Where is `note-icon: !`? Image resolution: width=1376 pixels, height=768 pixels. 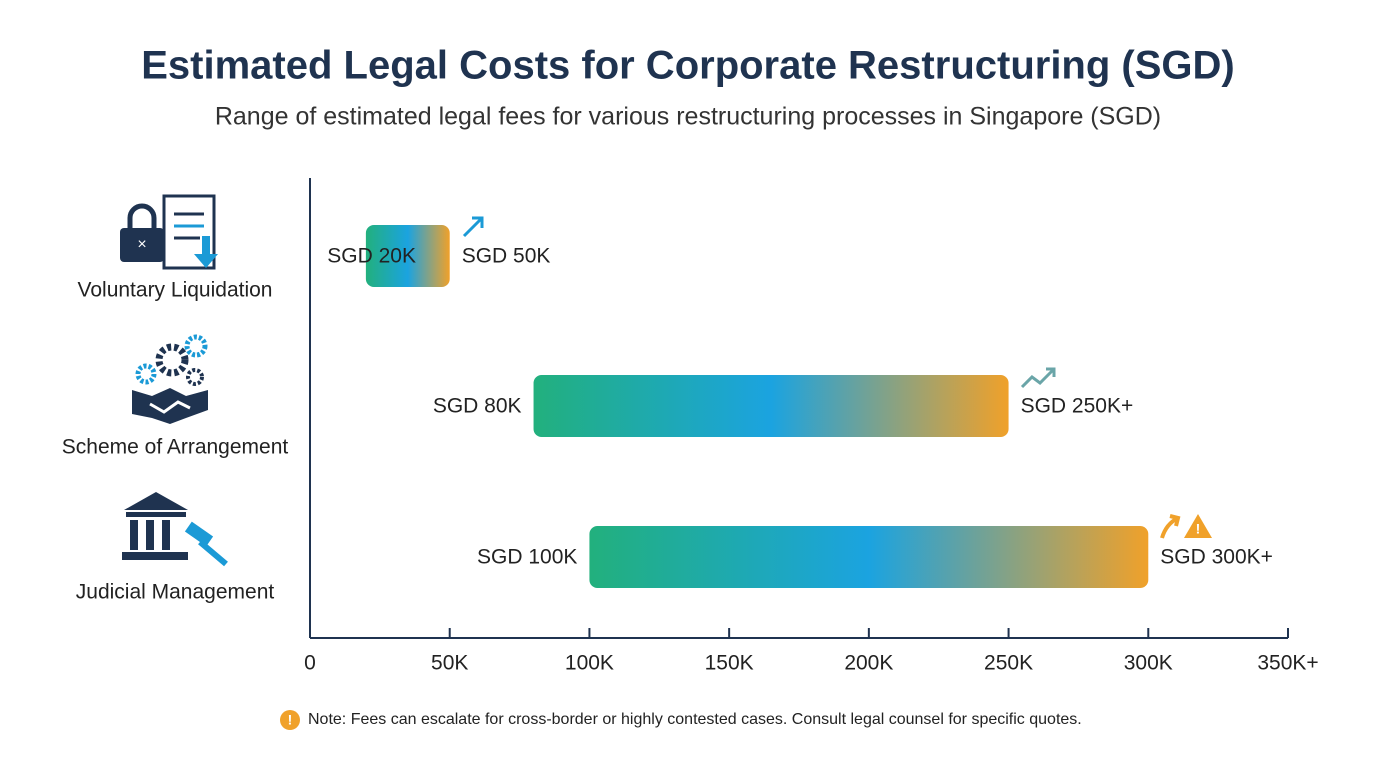
note-icon: ! is located at coordinates (290, 720).